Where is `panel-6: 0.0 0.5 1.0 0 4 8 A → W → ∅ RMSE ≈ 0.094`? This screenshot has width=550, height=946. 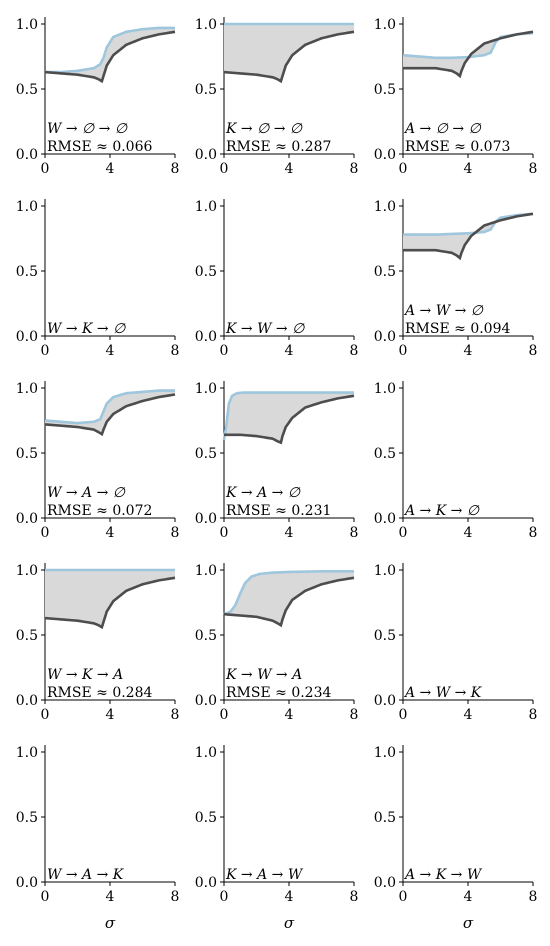
panel-6: 0.0 0.5 1.0 0 4 8 A → W → ∅ RMSE ≈ 0.094 is located at coordinates (456, 279).